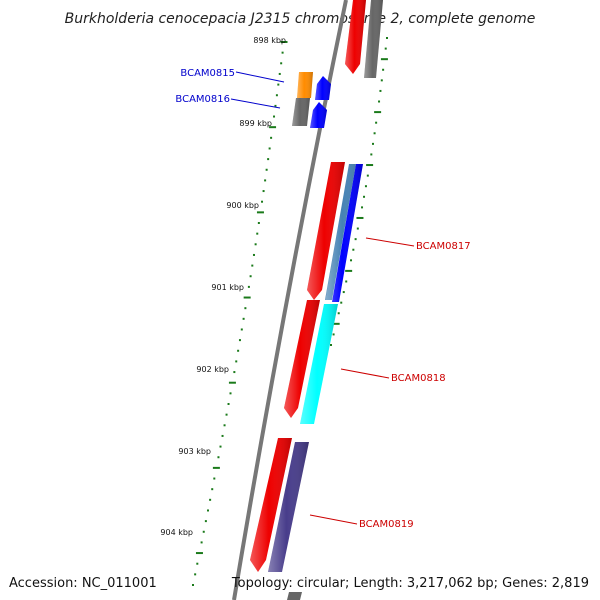 This screenshot has height=600, width=600. Describe the element at coordinates (240, 313) in the screenshot. I see `inner-tick-track` at that location.